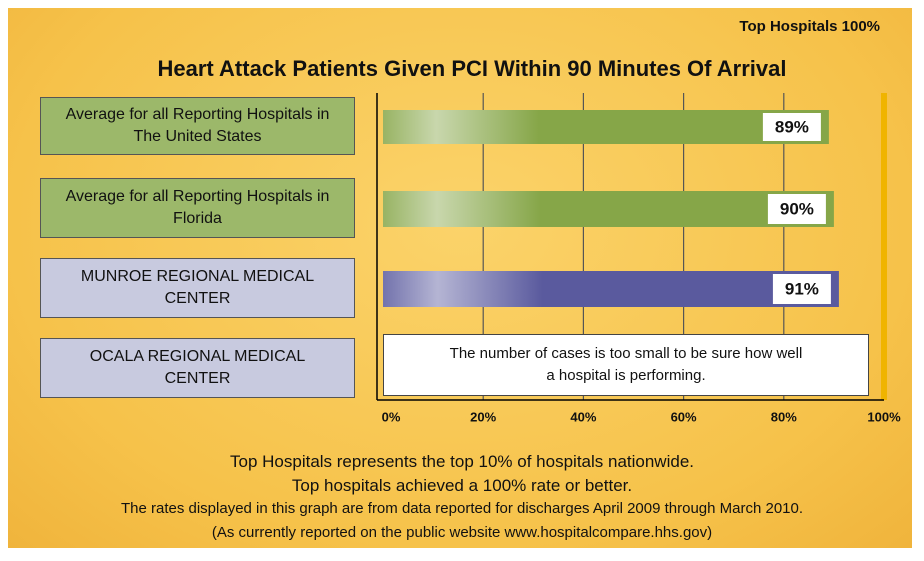  What do you see at coordinates (391, 416) in the screenshot?
I see `x-tick-label: 0%` at bounding box center [391, 416].